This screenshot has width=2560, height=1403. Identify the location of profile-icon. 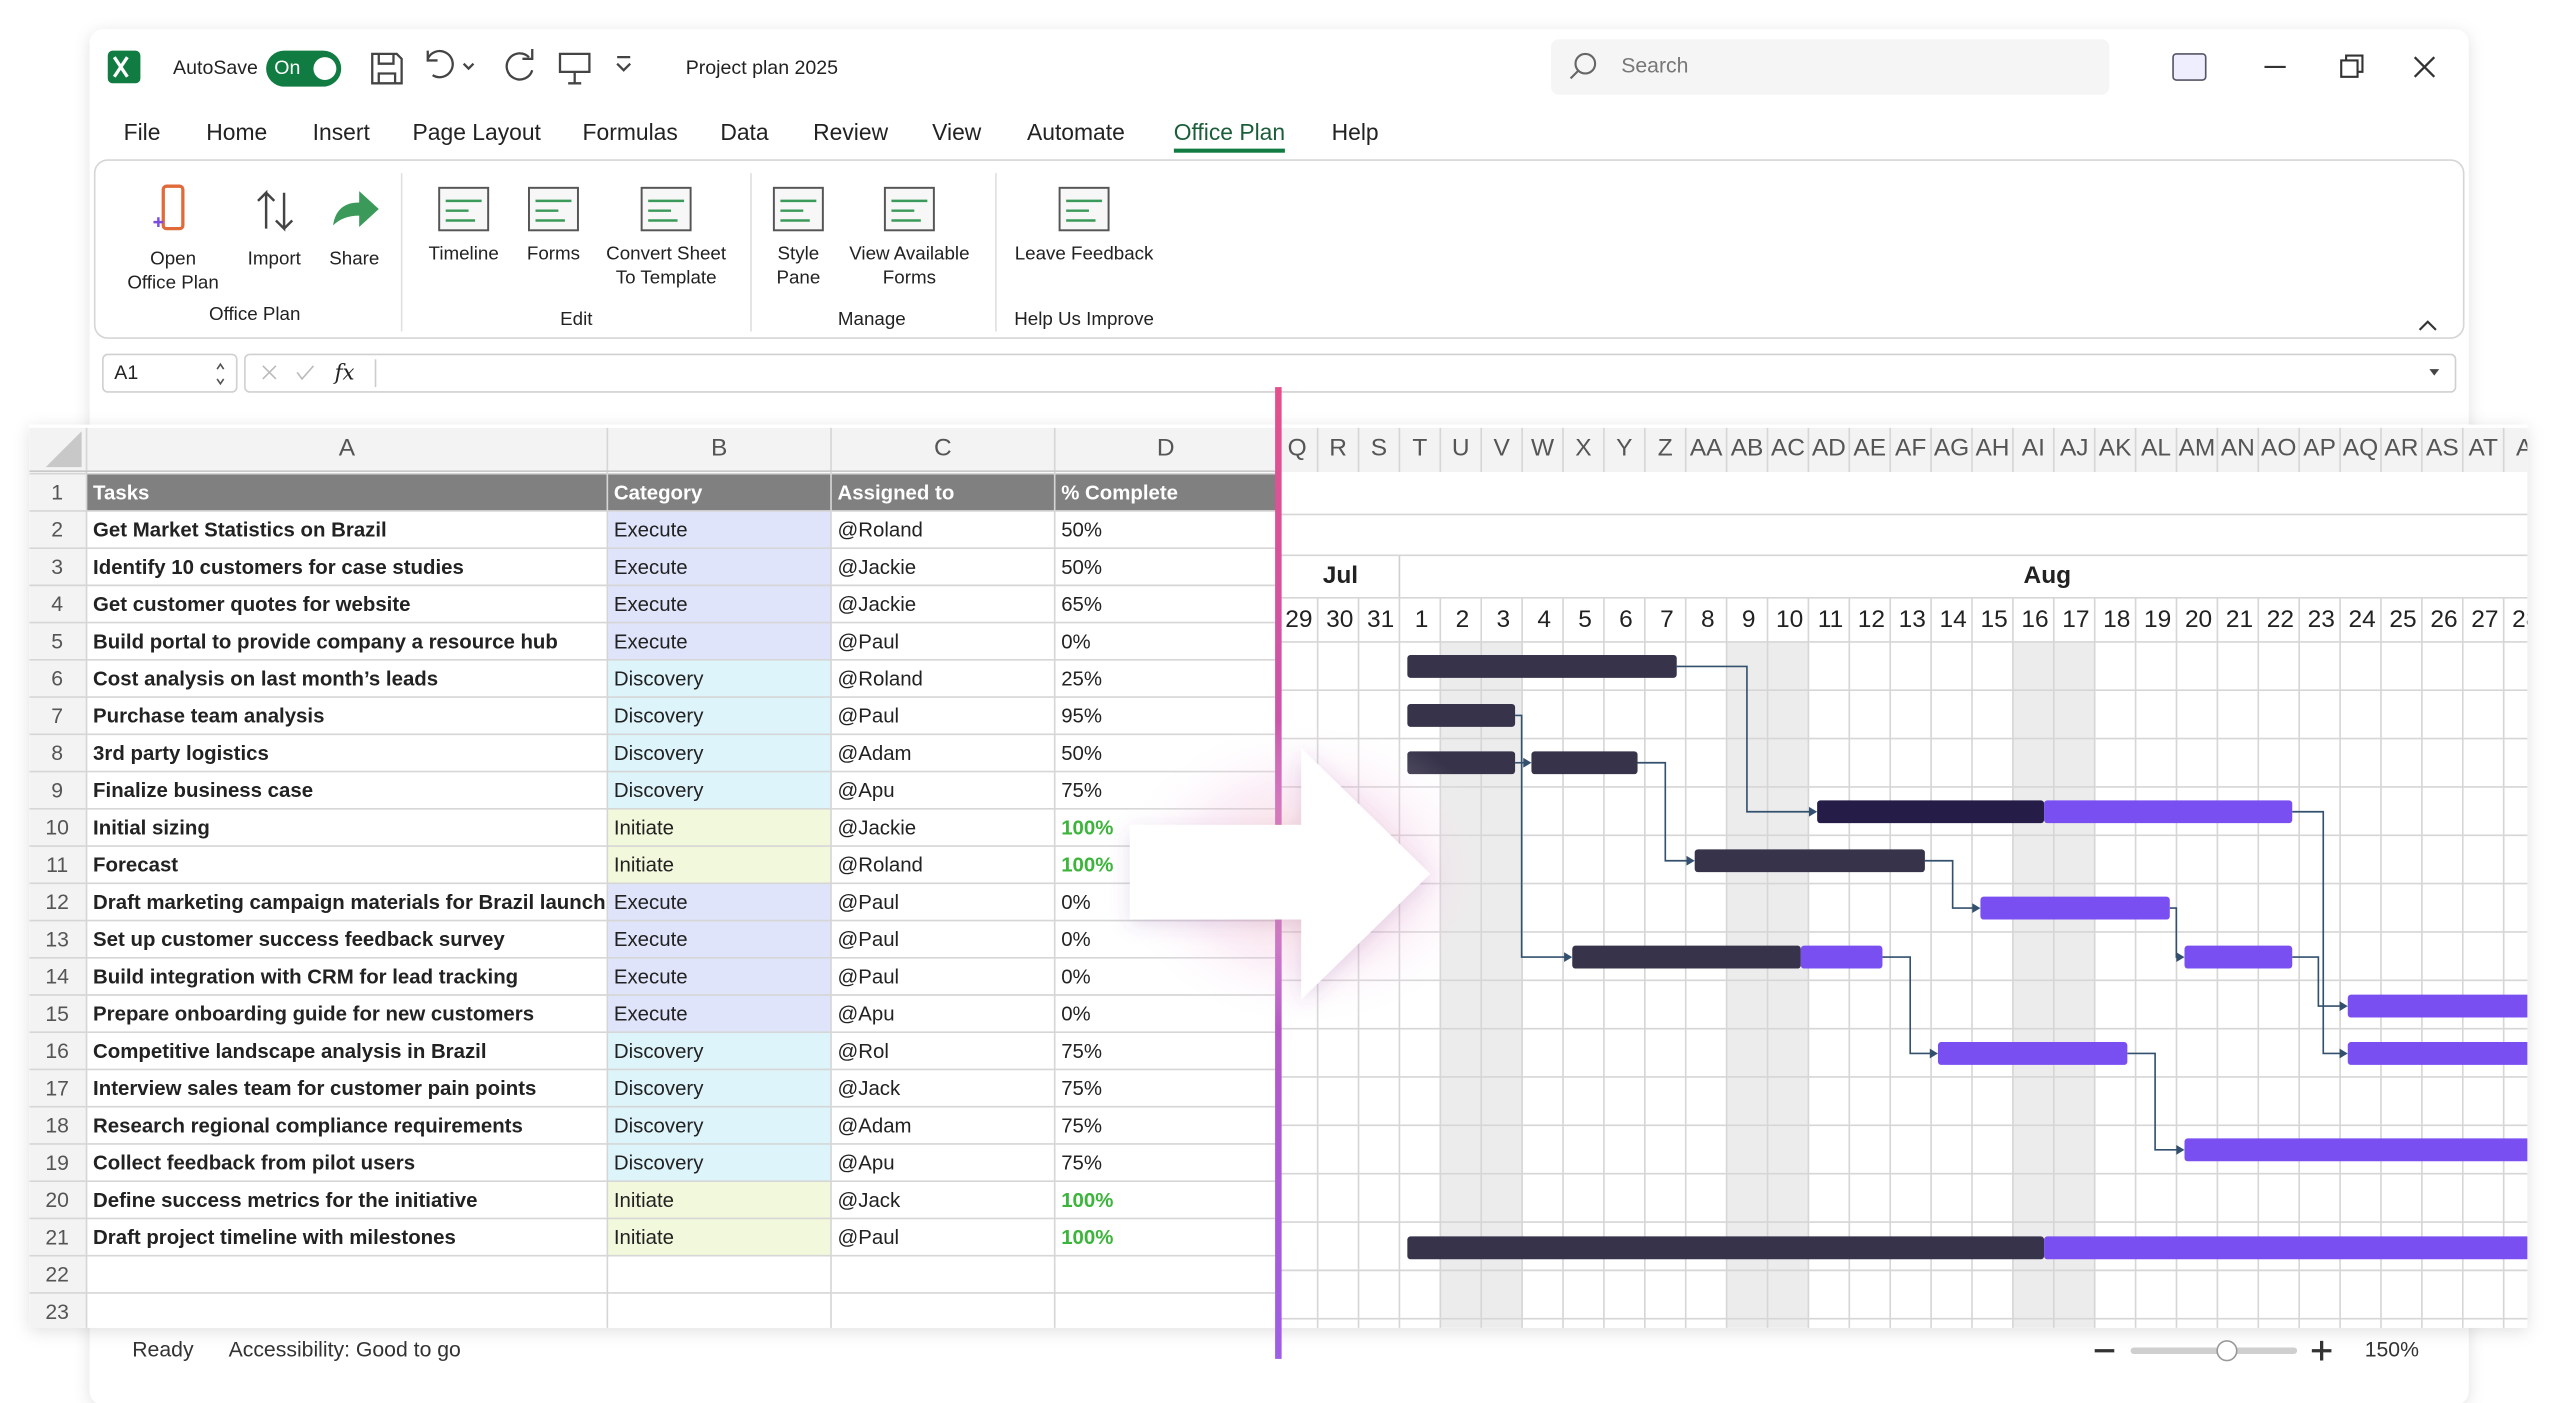
(2189, 67).